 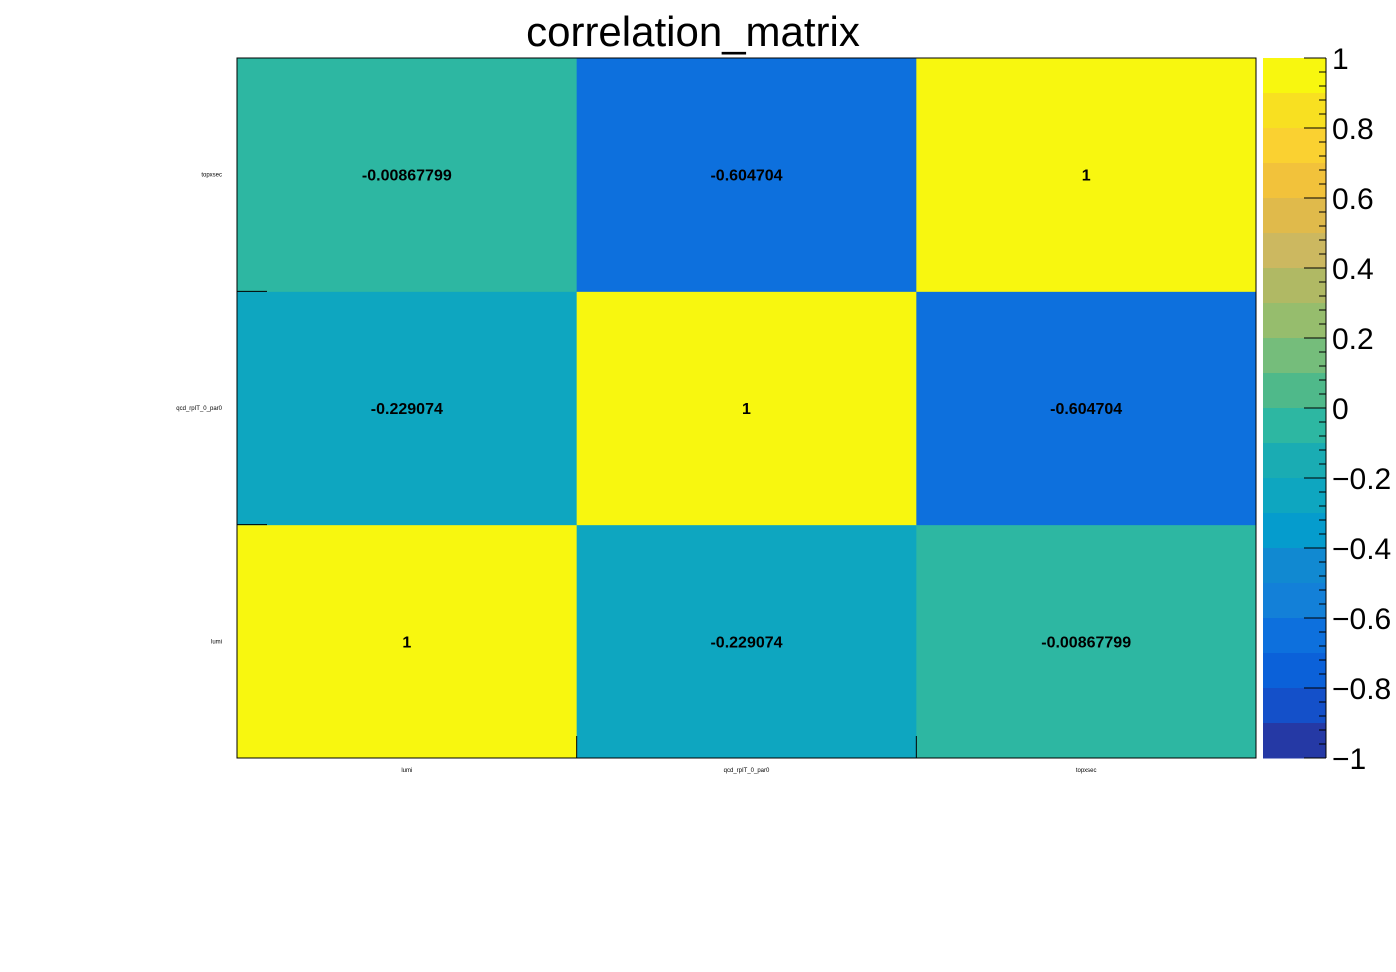 I want to click on y-tick-label: topxsec, so click(x=211, y=176).